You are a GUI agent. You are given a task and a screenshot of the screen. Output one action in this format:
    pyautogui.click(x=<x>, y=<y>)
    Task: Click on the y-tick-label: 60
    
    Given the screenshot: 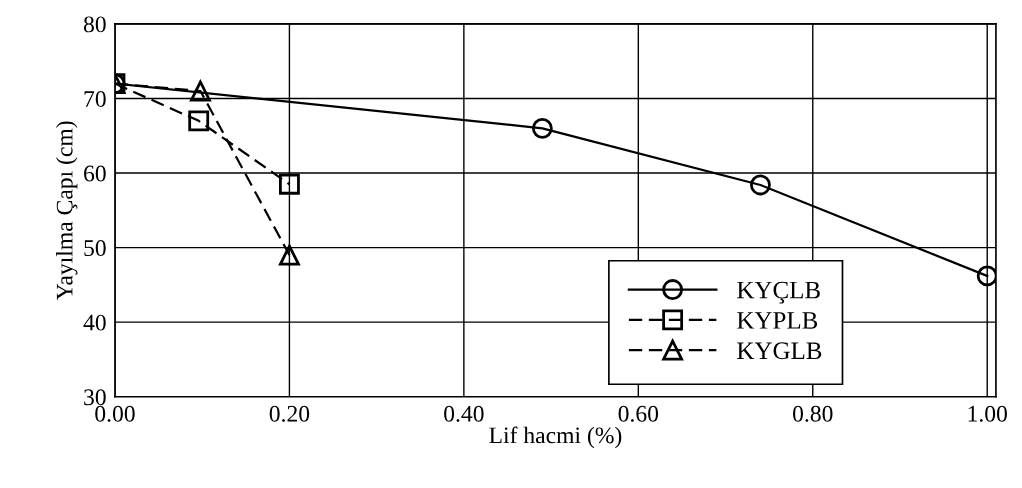 What is the action you would take?
    pyautogui.click(x=95, y=173)
    